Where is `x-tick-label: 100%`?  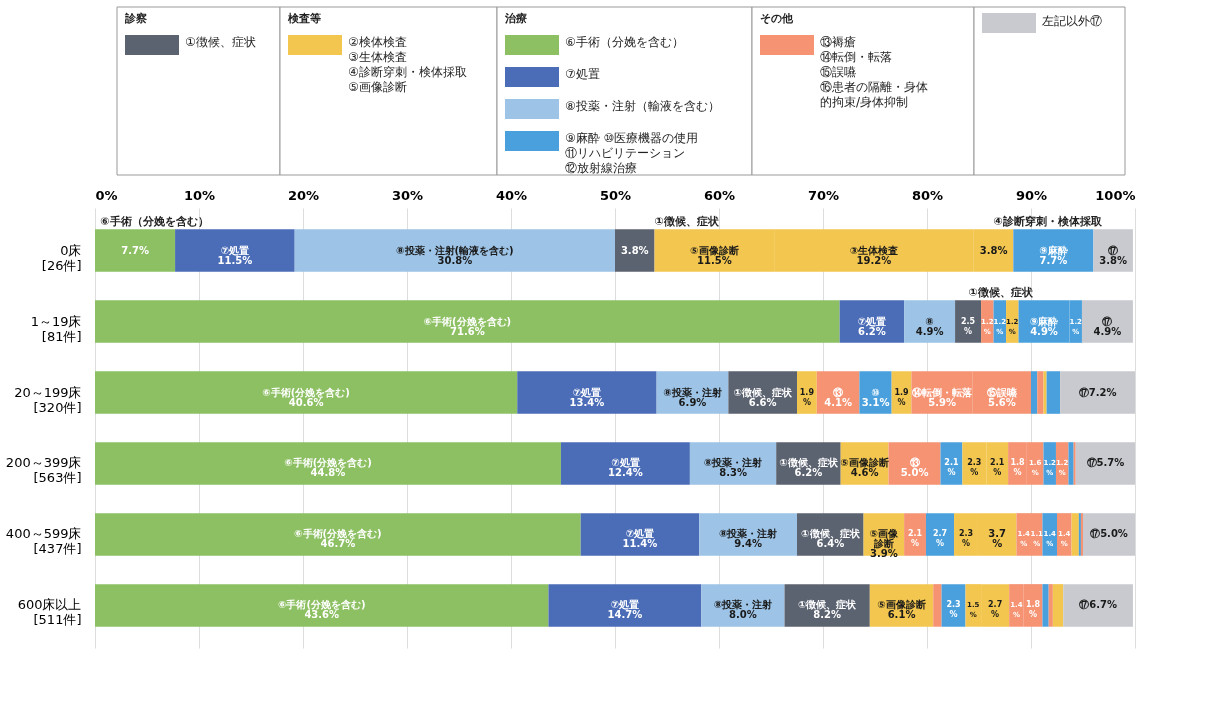
x-tick-label: 100% is located at coordinates (1115, 195).